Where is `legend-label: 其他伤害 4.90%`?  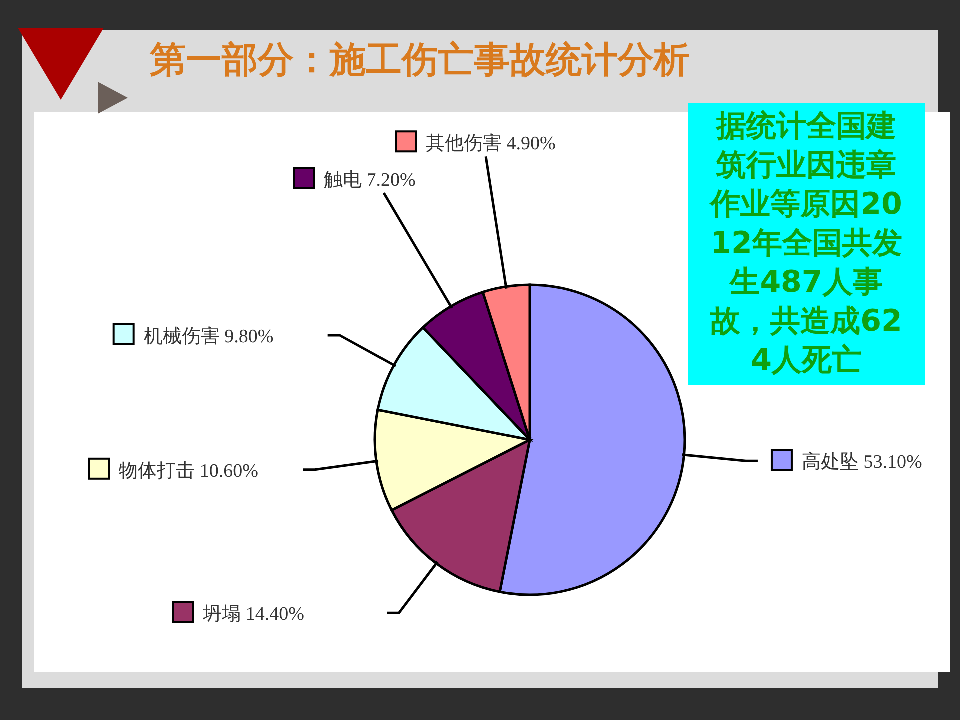
legend-label: 其他伤害 4.90% is located at coordinates (491, 143).